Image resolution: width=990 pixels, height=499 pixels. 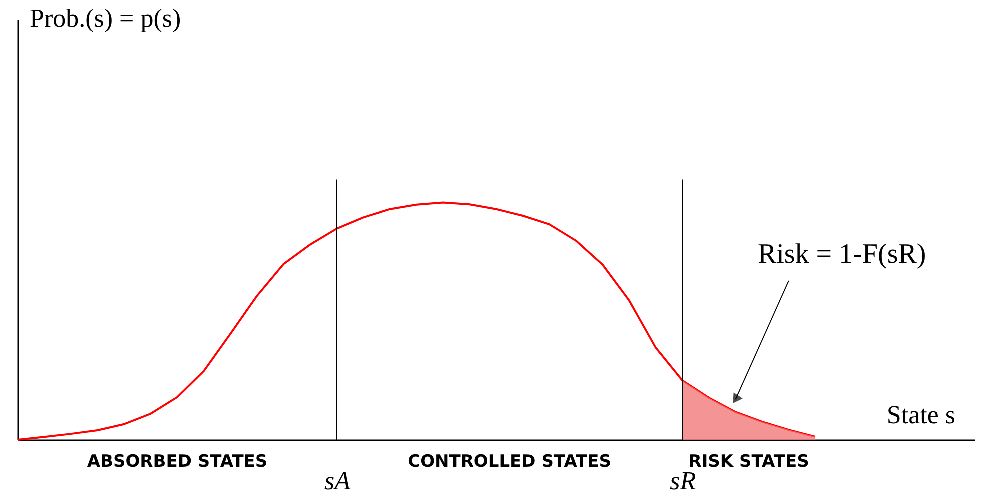 I want to click on text: Prob.(s) = p(s), so click(x=106, y=18).